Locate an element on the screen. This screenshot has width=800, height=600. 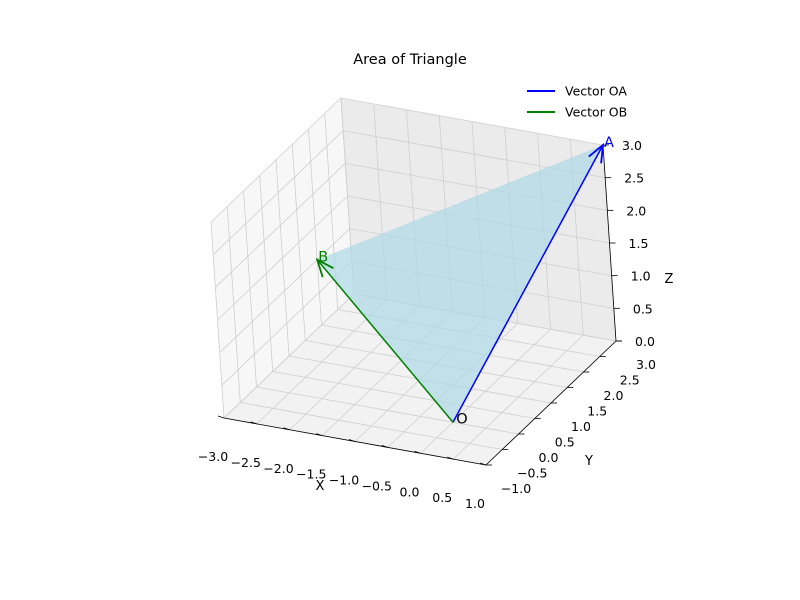
point-label-o: O is located at coordinates (461, 419).